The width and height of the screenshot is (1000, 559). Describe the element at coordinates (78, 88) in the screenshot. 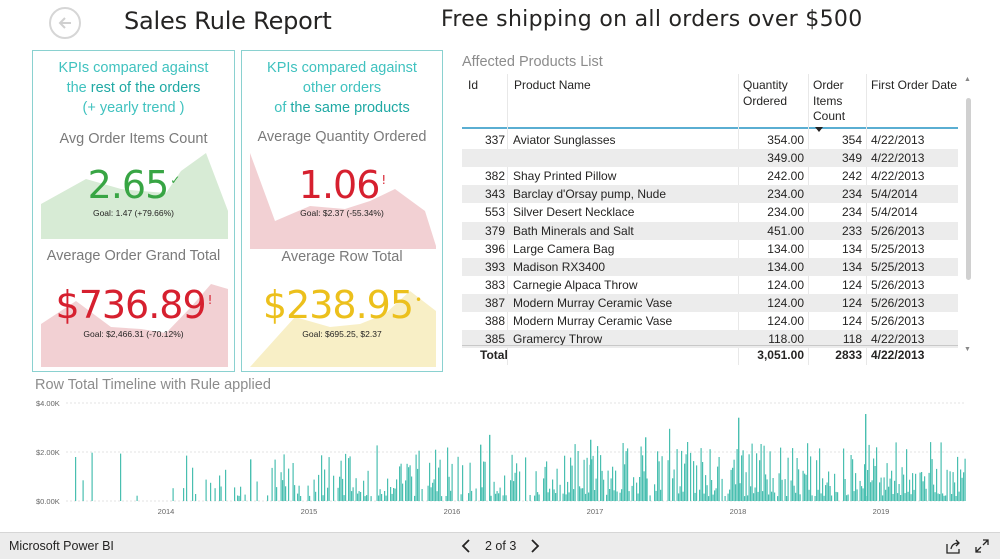

I see `panel-heading-text: the` at that location.